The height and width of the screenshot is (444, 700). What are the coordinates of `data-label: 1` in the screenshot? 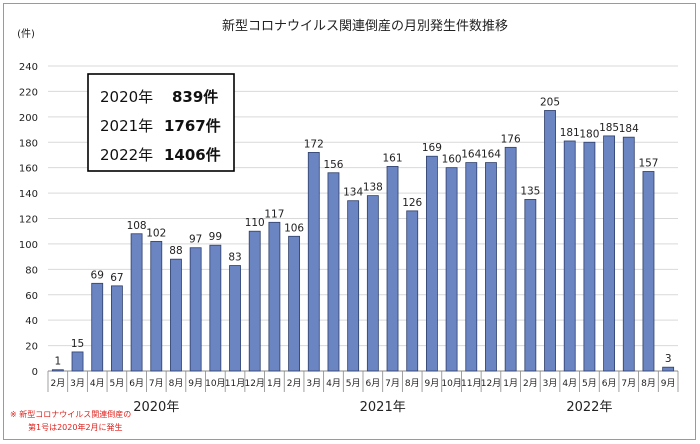 It's located at (58, 362).